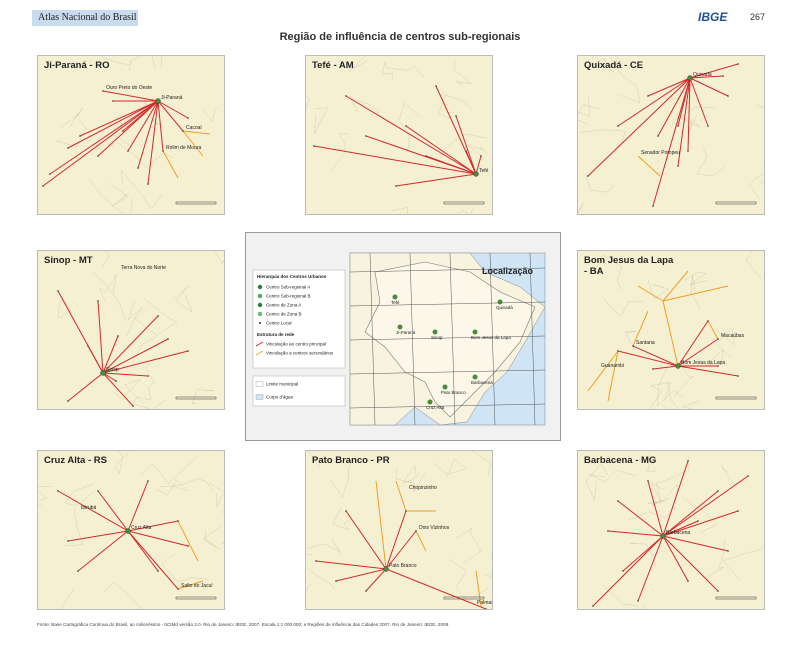 This screenshot has width=800, height=648. What do you see at coordinates (259, 384) in the screenshot?
I see `legend-swatch` at bounding box center [259, 384].